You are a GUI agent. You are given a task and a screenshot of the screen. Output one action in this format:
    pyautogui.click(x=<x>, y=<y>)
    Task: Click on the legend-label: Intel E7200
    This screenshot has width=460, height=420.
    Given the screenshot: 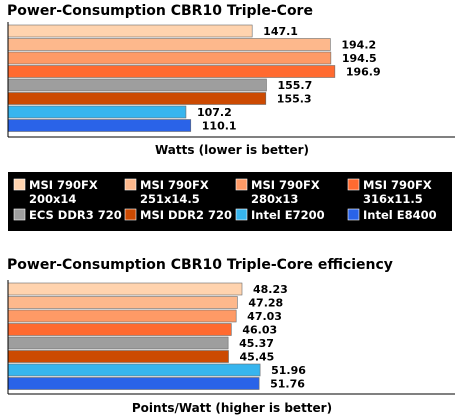 What is the action you would take?
    pyautogui.click(x=288, y=215)
    